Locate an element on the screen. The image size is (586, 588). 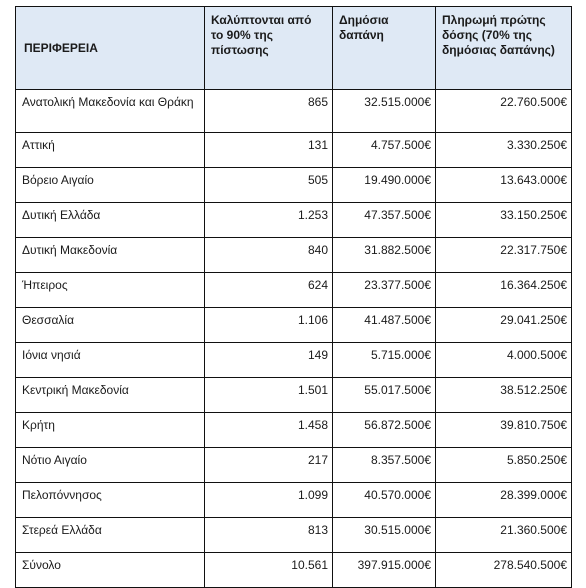
cell-first-installment: 22.317.750€ is located at coordinates (503, 255).